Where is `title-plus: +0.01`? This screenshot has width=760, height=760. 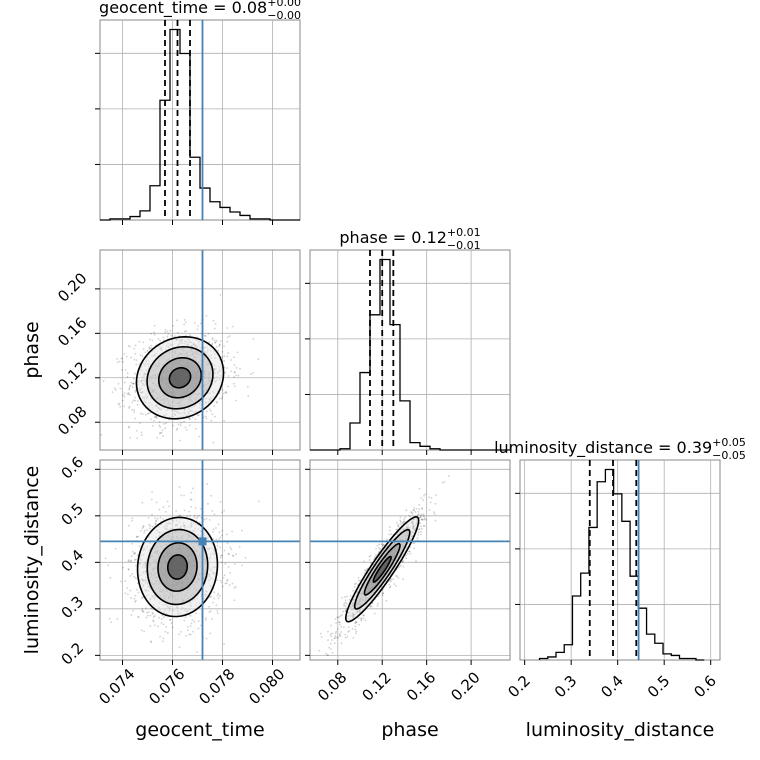
title-plus: +0.01 is located at coordinates (464, 232).